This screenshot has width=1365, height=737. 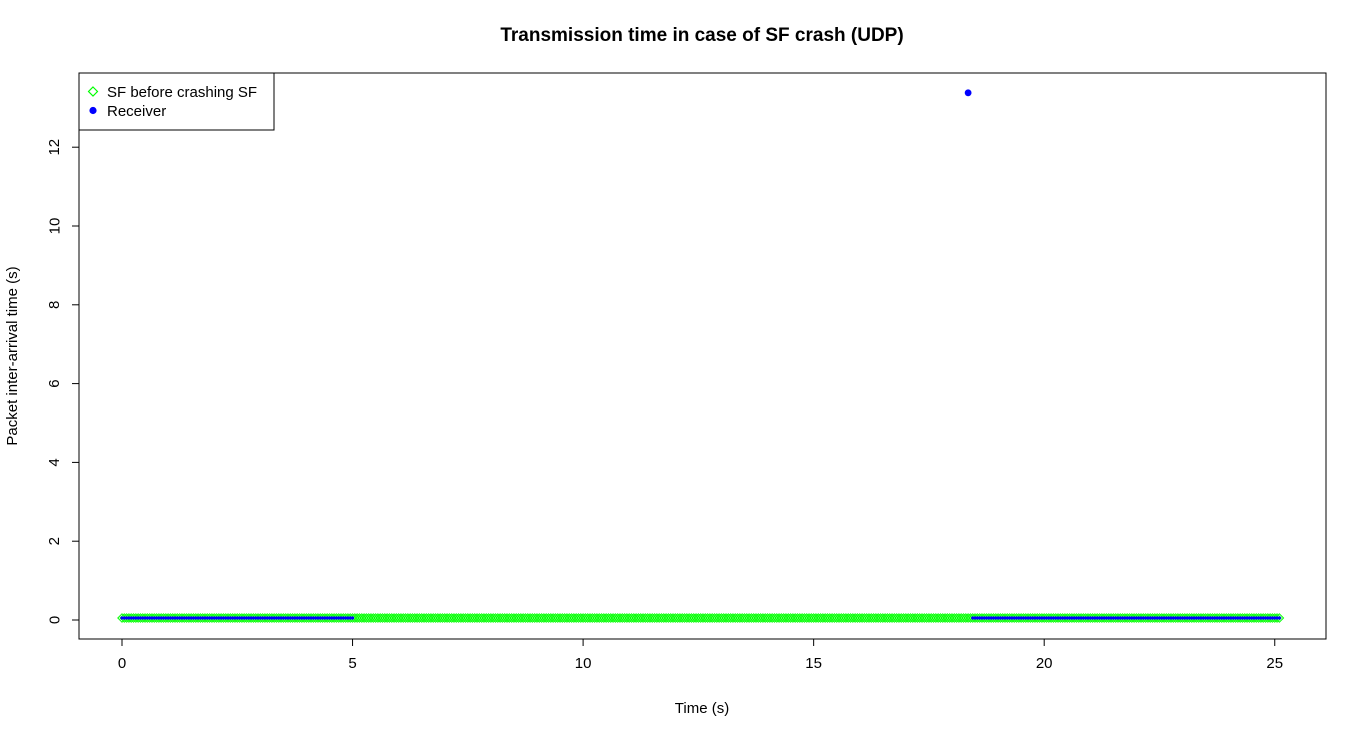 I want to click on y-tick-label: 2, so click(x=54, y=541).